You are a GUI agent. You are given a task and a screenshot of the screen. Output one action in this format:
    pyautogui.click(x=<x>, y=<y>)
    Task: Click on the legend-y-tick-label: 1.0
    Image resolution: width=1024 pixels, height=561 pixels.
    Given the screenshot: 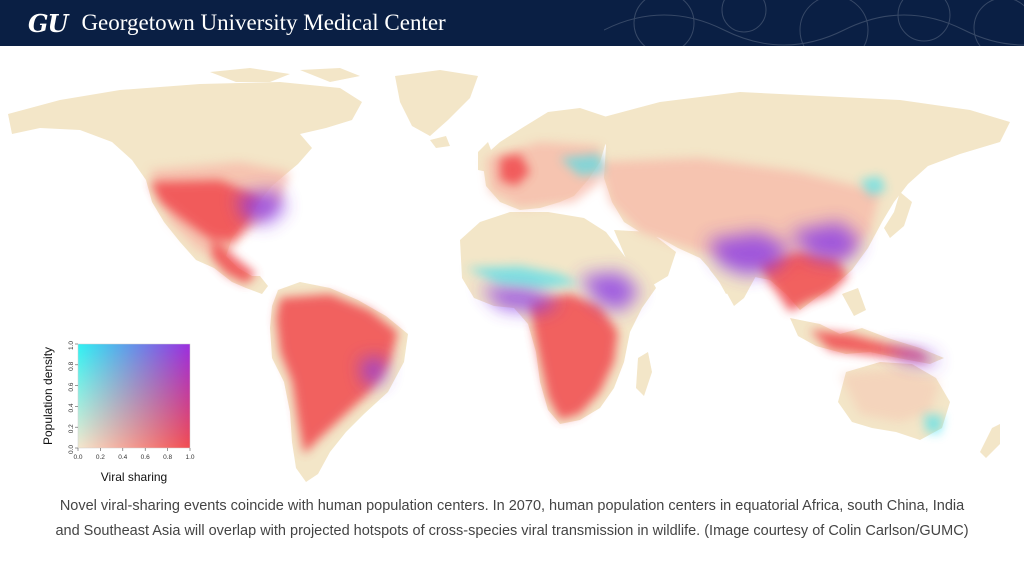 What is the action you would take?
    pyautogui.click(x=71, y=345)
    